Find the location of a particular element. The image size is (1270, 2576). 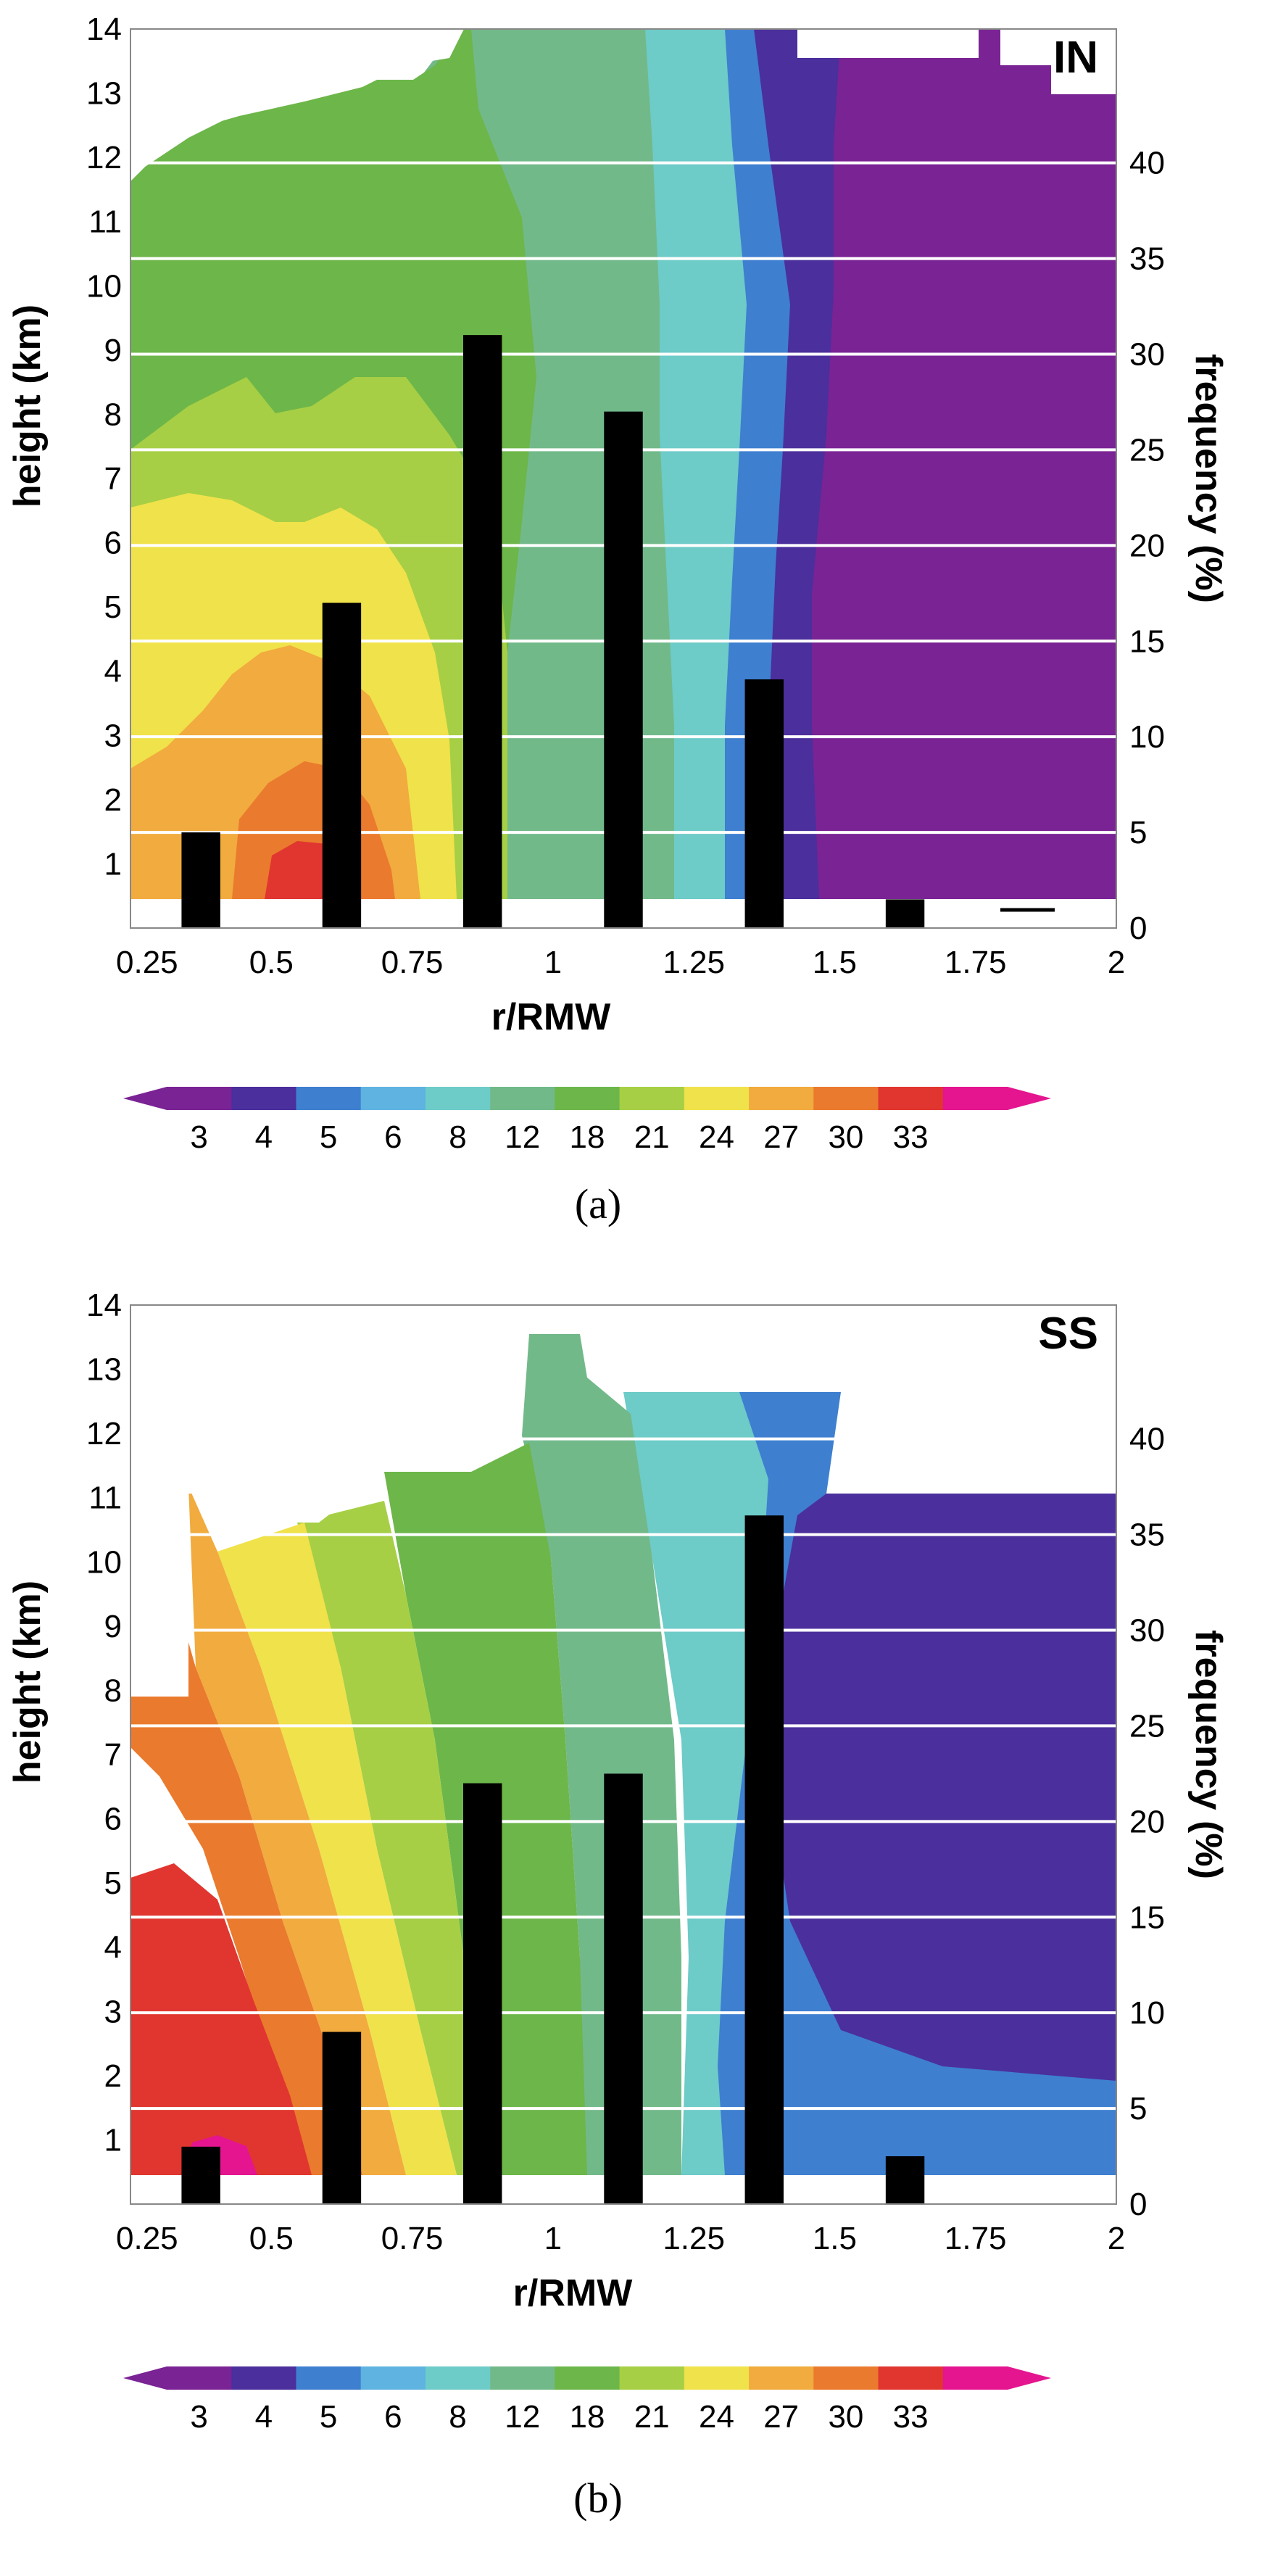

panel-b-colorbar-label-1: 4 is located at coordinates (264, 2417).